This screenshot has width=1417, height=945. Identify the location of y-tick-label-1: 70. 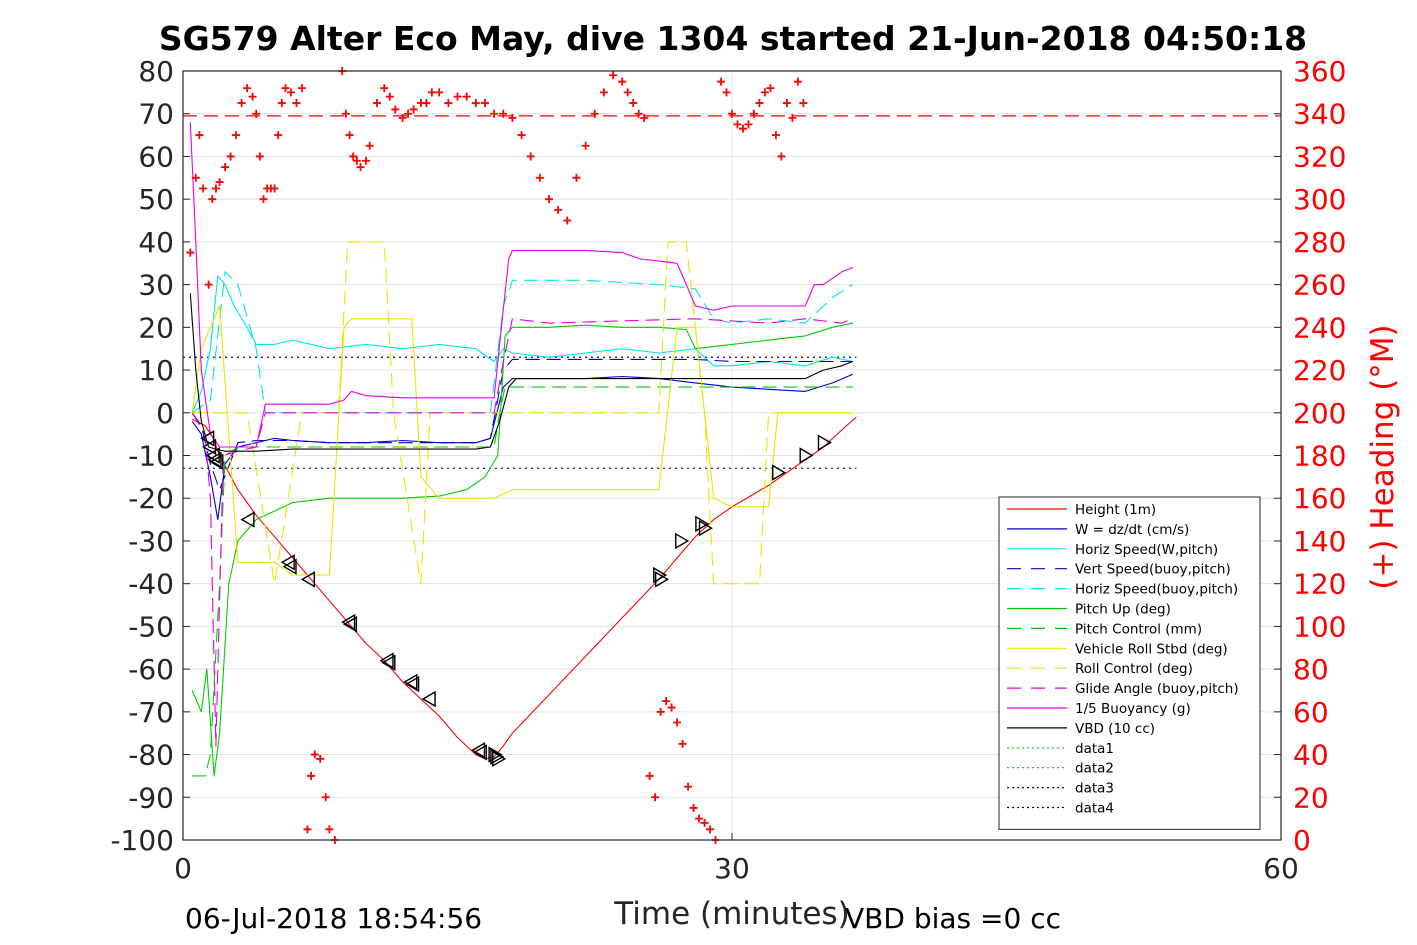
(156, 114).